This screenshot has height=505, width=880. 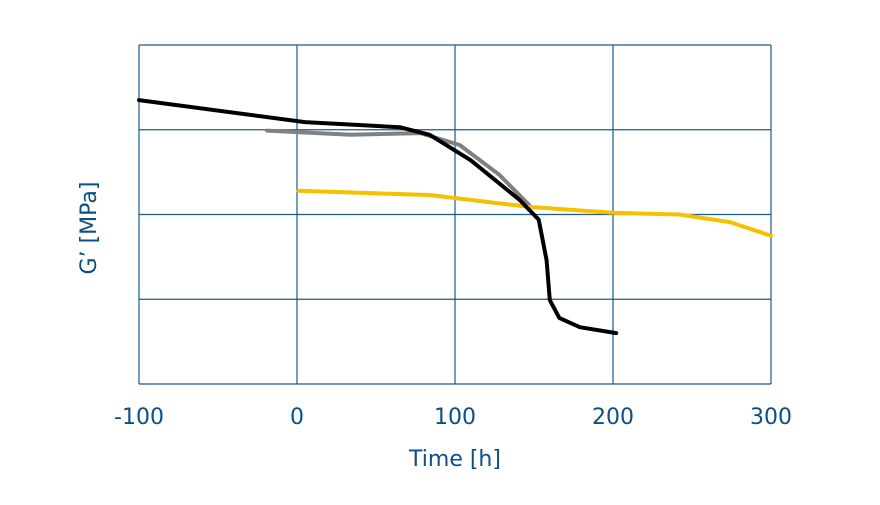 I want to click on y-axis-label: G’ [MPa], so click(x=89, y=228).